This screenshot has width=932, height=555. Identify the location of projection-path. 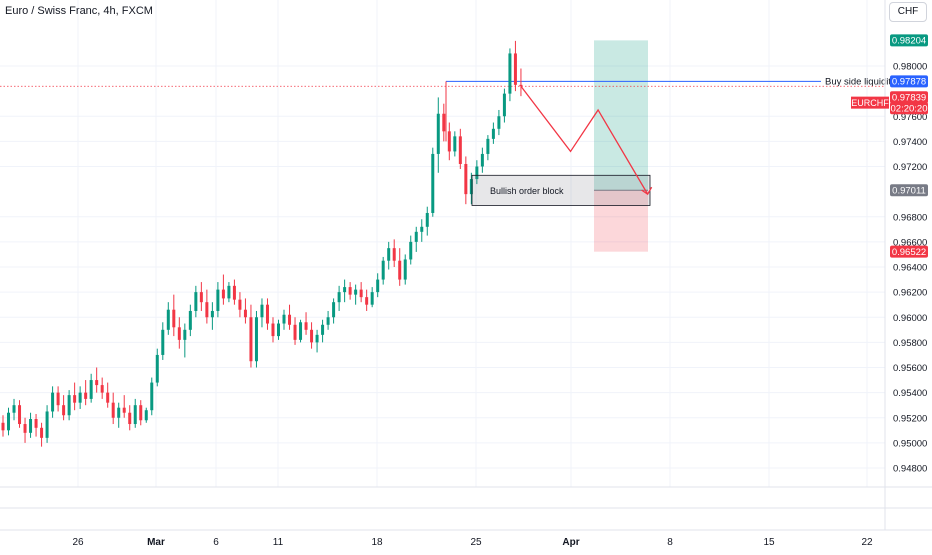
(584, 140).